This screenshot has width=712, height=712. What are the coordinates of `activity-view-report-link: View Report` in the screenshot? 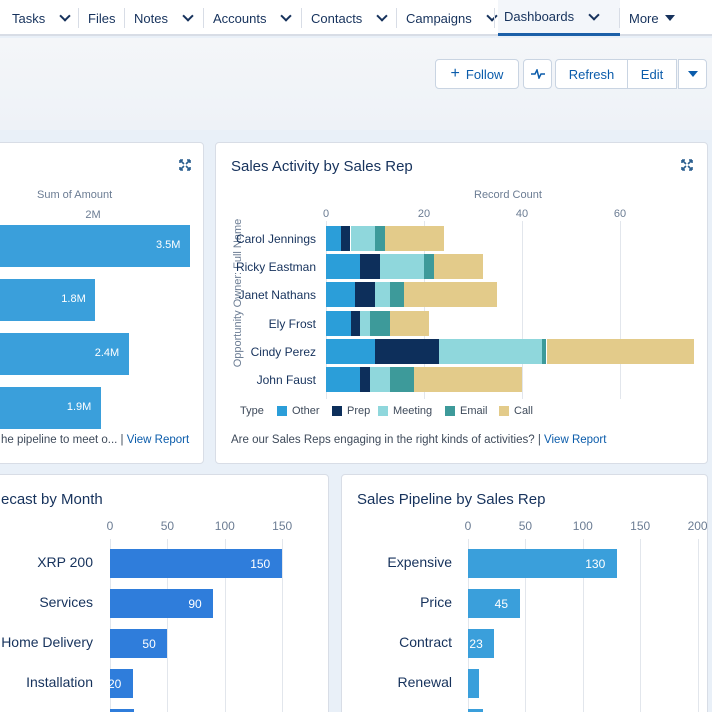 It's located at (575, 440).